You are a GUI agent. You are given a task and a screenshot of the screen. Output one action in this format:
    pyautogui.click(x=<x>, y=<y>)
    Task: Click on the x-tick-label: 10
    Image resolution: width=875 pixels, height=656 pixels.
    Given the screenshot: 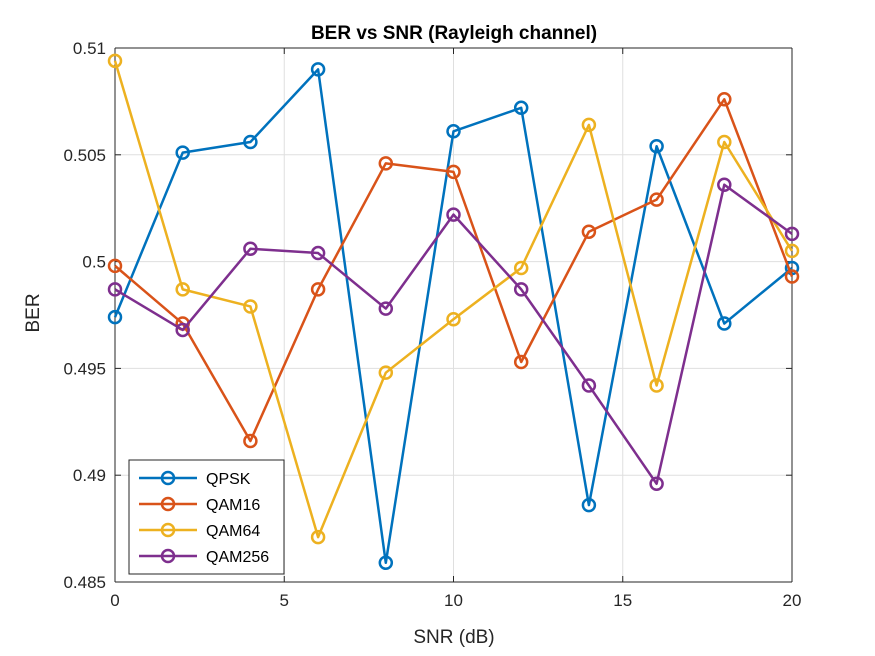 What is the action you would take?
    pyautogui.click(x=453, y=600)
    